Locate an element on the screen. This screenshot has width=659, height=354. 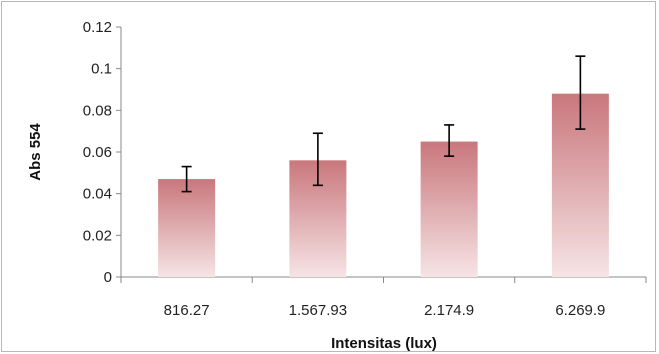
y-tick-label: 0.08 is located at coordinates (97, 110).